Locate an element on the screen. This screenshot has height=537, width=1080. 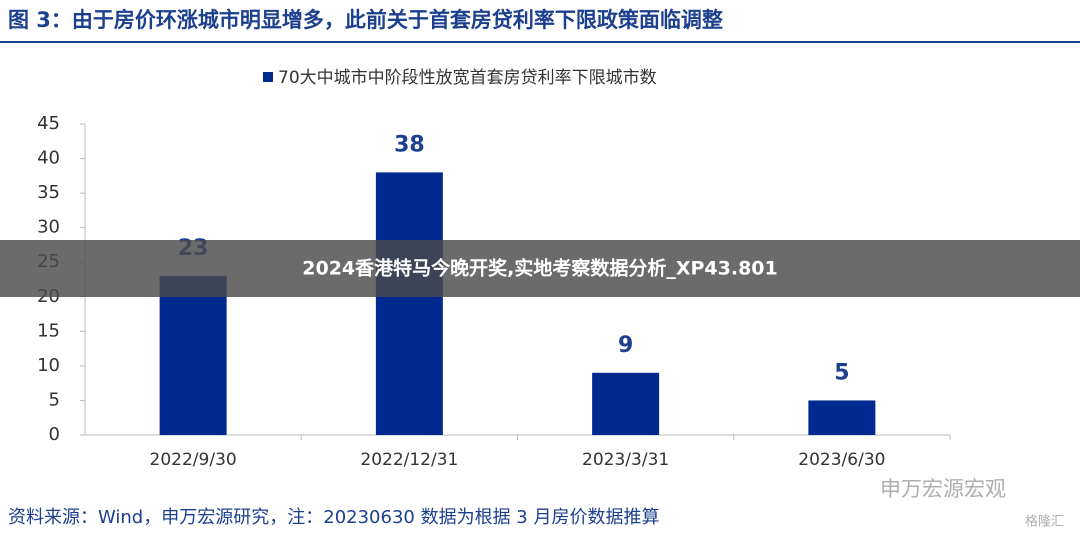
y-tick-label: 15 is located at coordinates (48, 330).